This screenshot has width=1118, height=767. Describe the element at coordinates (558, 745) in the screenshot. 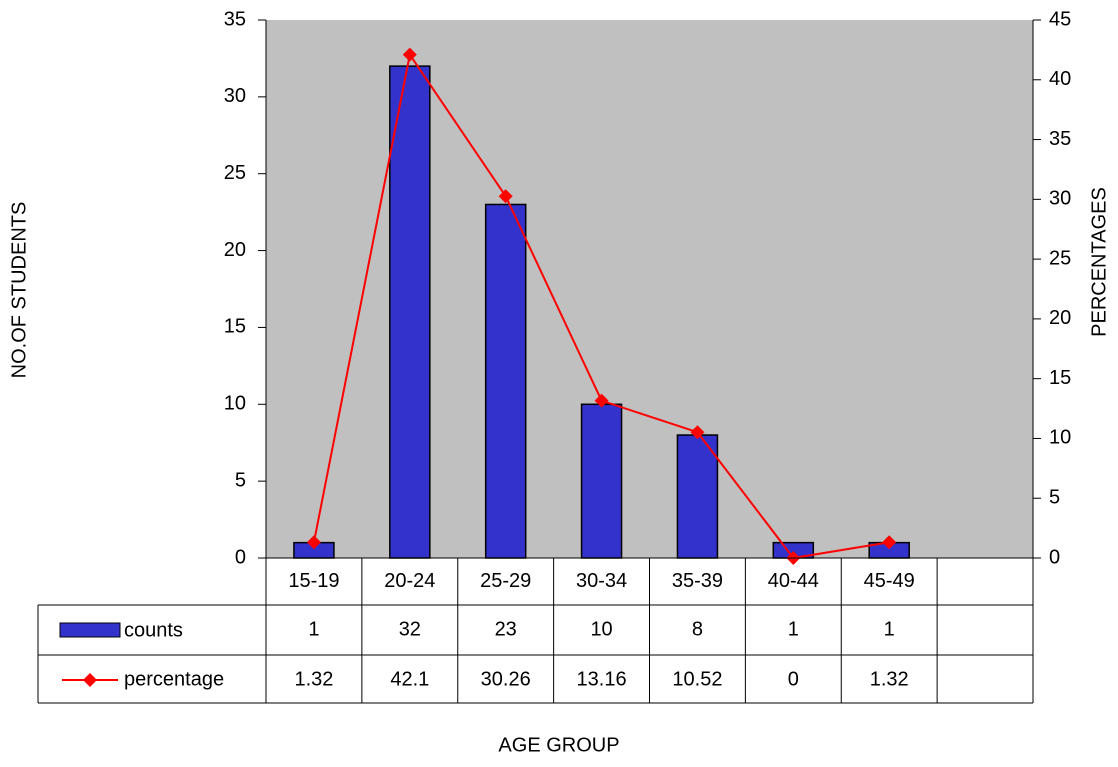

I see `x-axis-title: AGE GROUP` at that location.